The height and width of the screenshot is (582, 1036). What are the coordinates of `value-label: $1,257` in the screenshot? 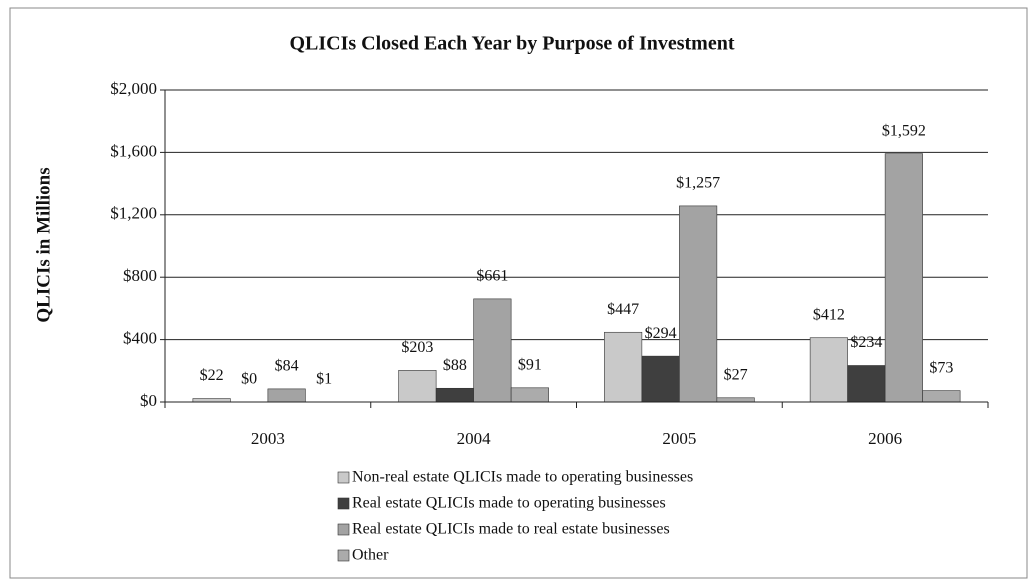 It's located at (698, 183).